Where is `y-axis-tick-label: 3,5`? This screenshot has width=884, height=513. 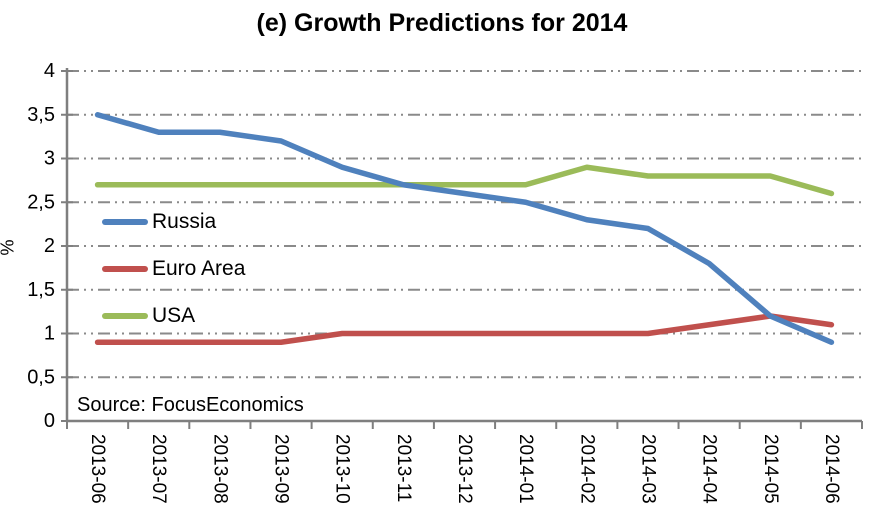 y-axis-tick-label: 3,5 is located at coordinates (41, 115).